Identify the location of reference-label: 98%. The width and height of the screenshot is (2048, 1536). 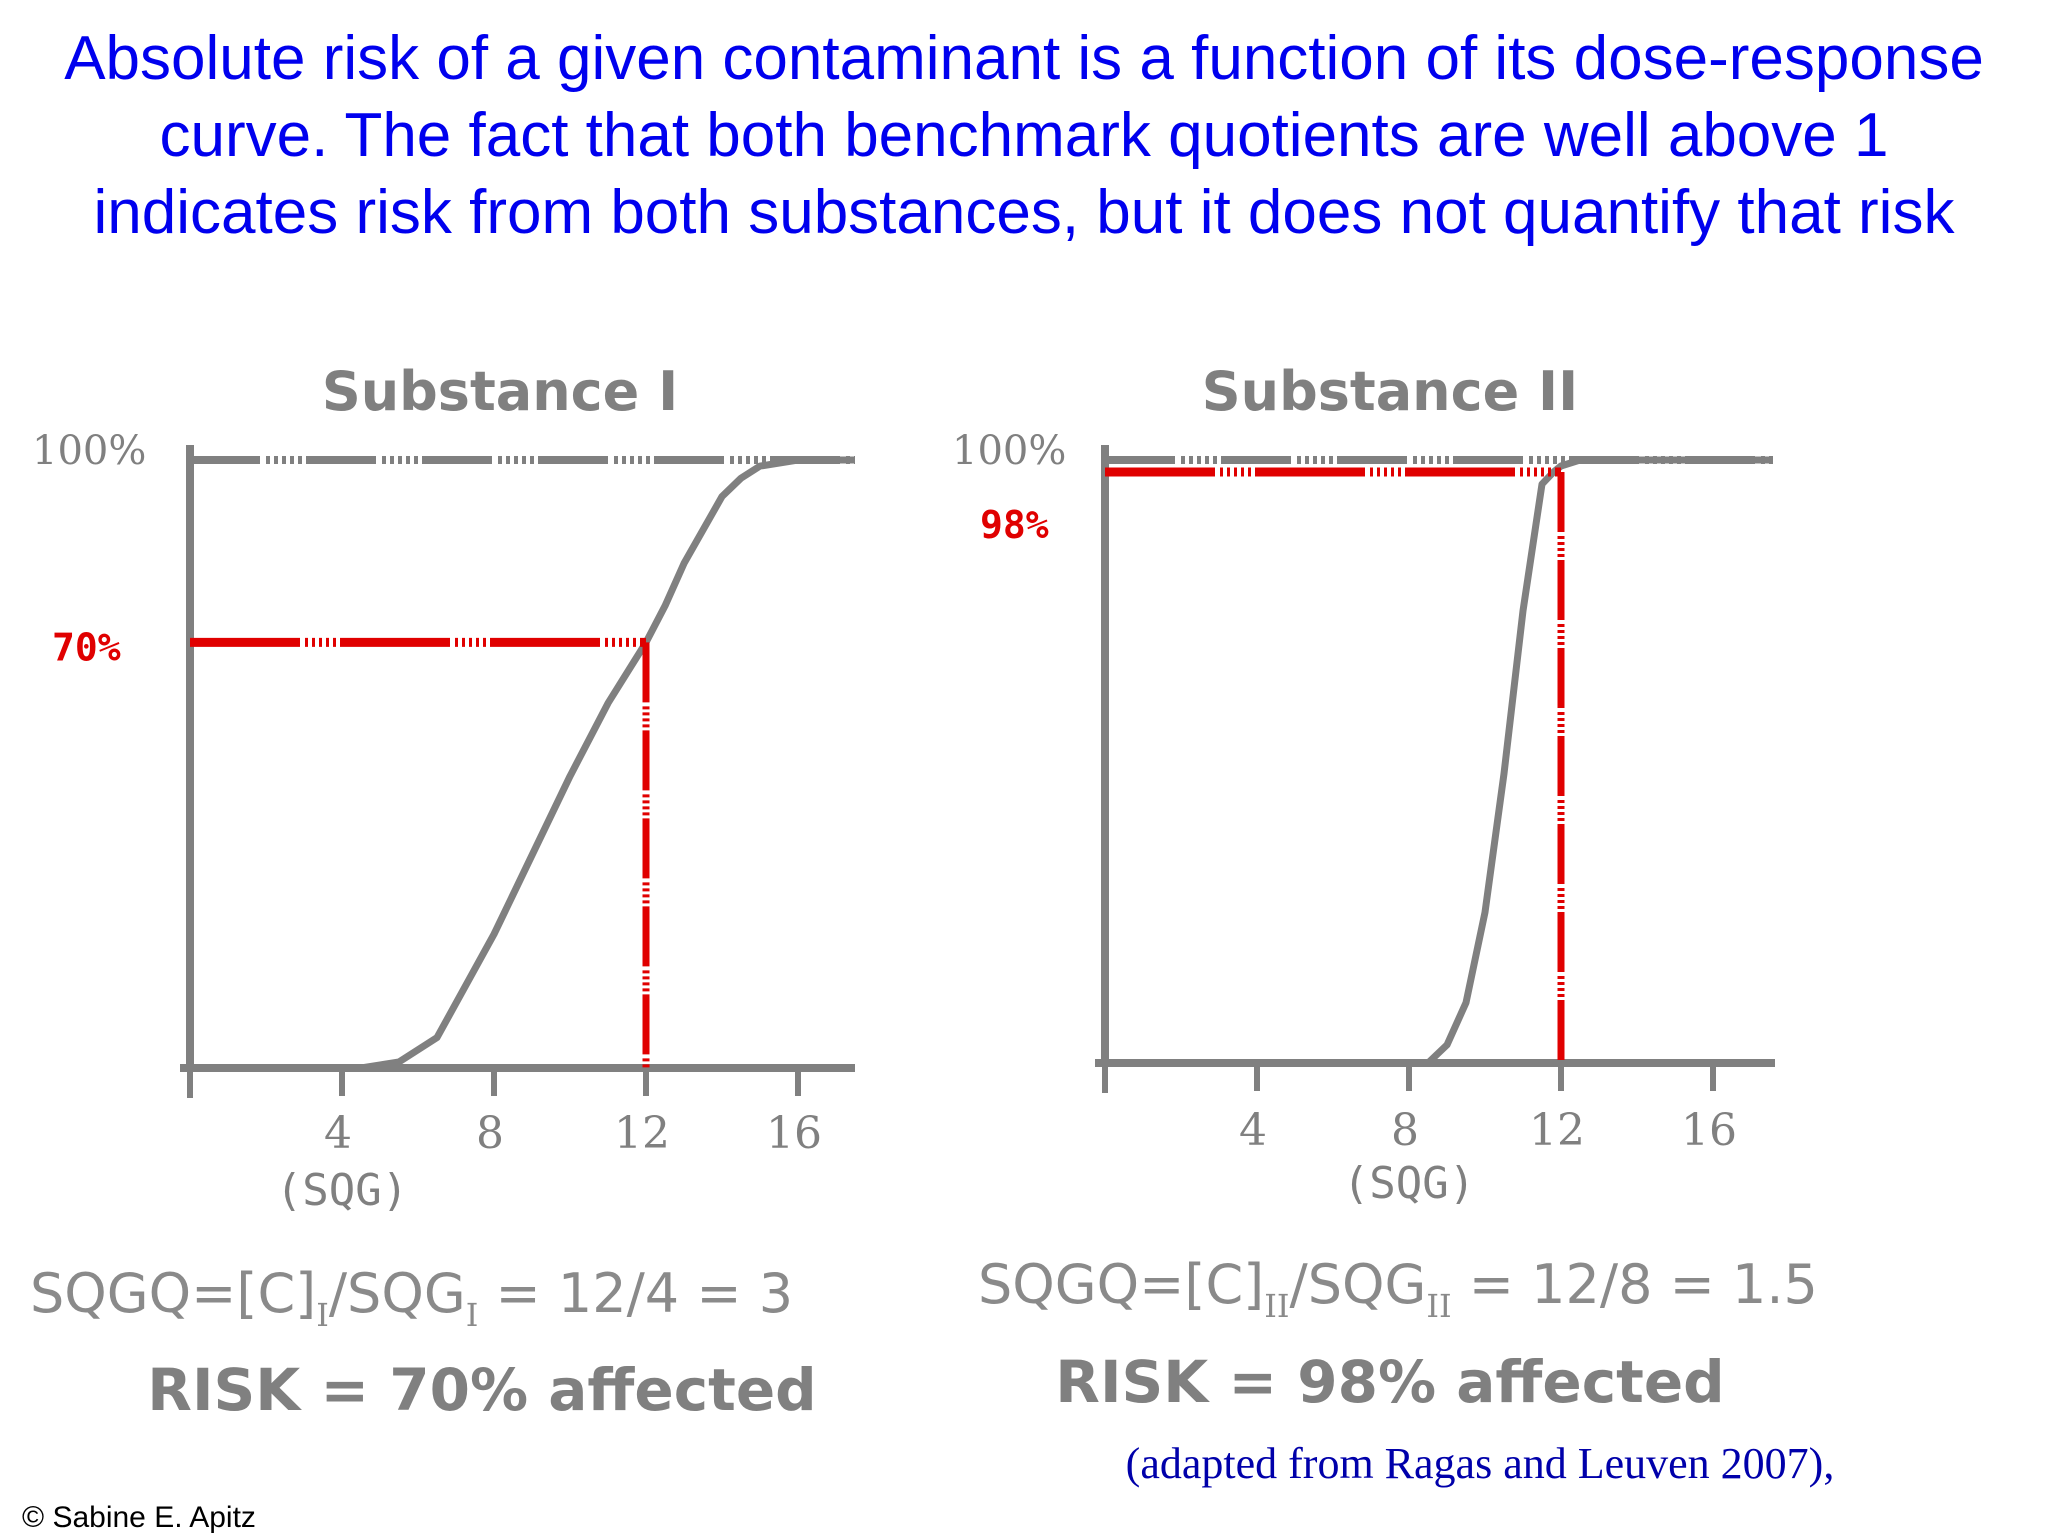
(1014, 525).